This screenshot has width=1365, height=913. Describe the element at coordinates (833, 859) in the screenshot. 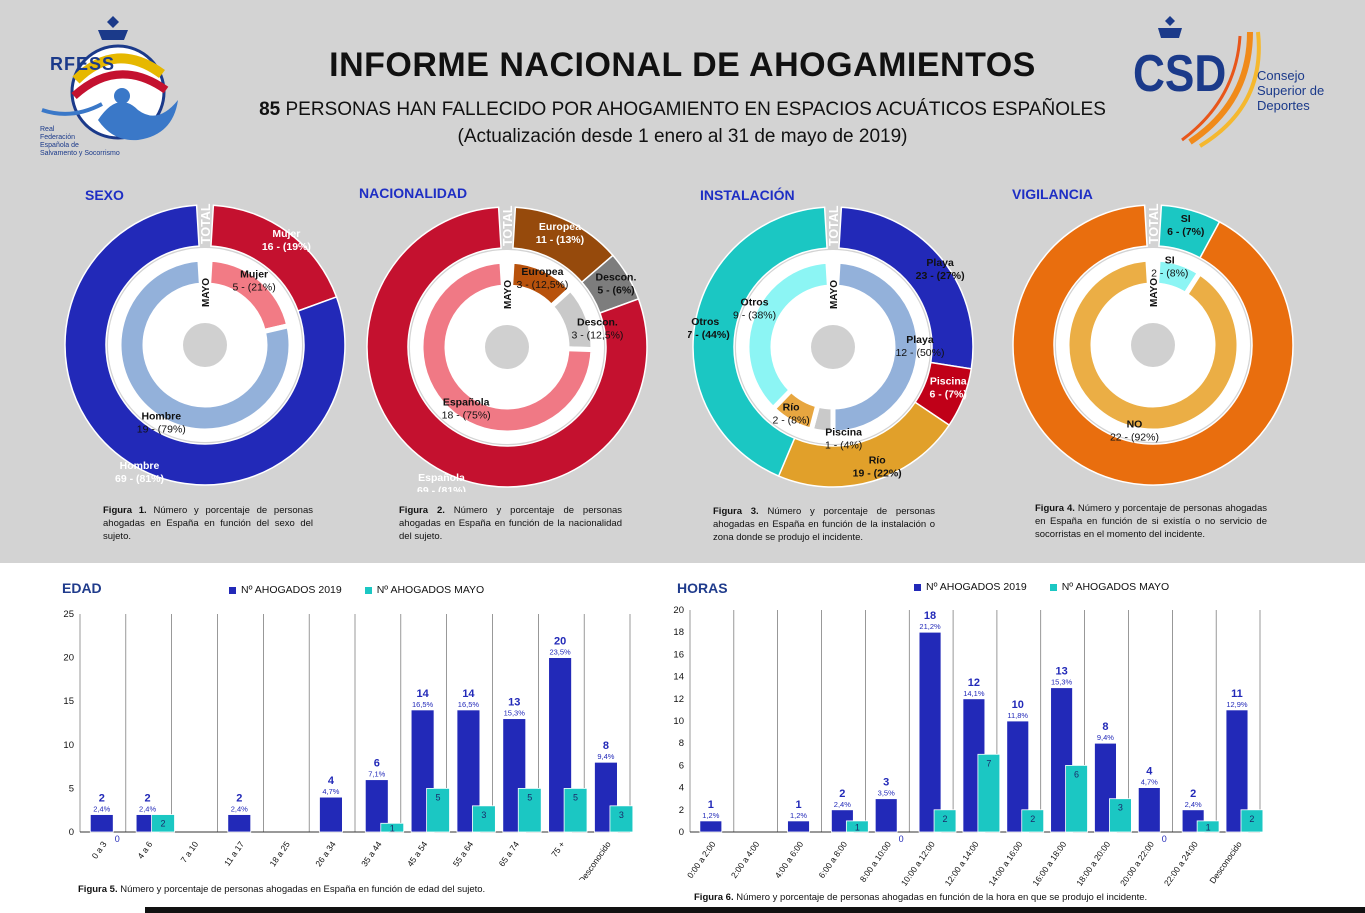

I see `x-tick-label: 6:00 a 8:00` at that location.